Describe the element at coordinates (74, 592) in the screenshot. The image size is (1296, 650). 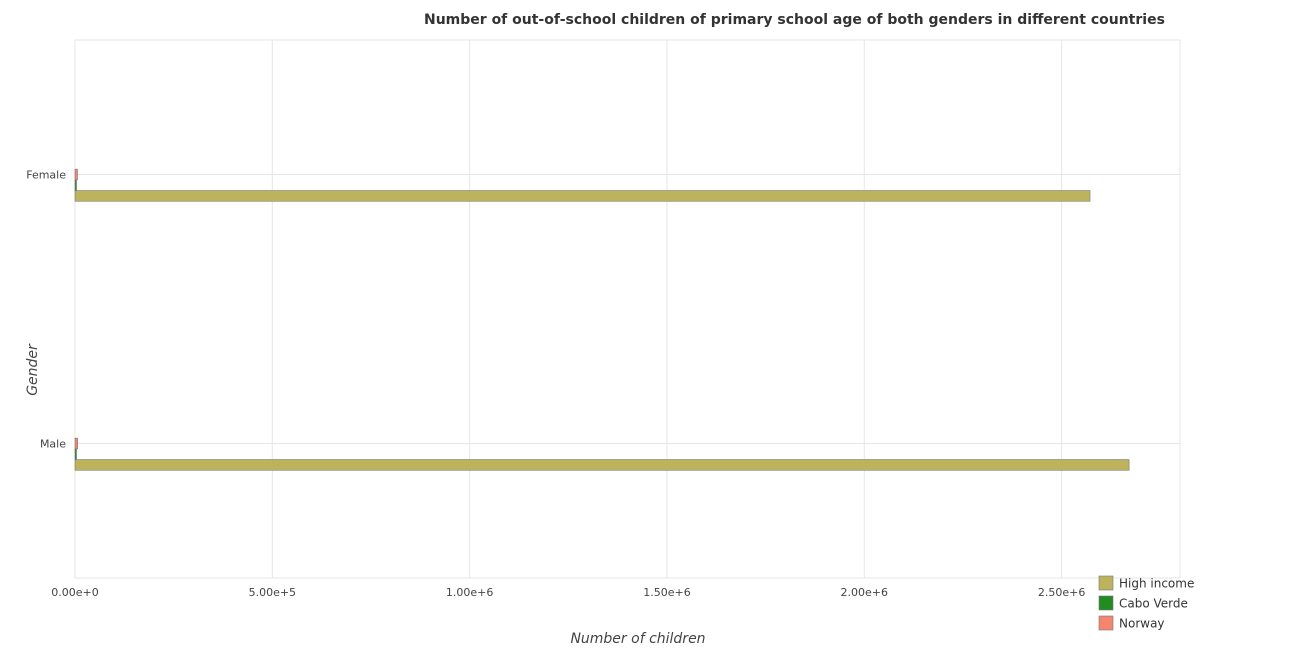
I see `x-tick-label: 0.00e+0` at that location.